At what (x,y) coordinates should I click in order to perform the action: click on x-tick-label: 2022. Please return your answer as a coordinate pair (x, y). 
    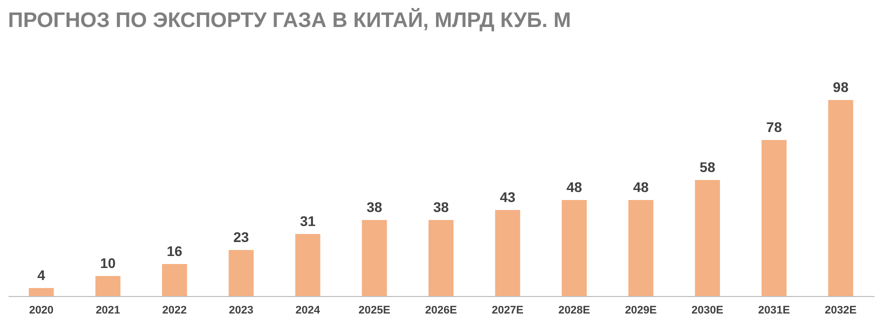
    Looking at the image, I should click on (174, 310).